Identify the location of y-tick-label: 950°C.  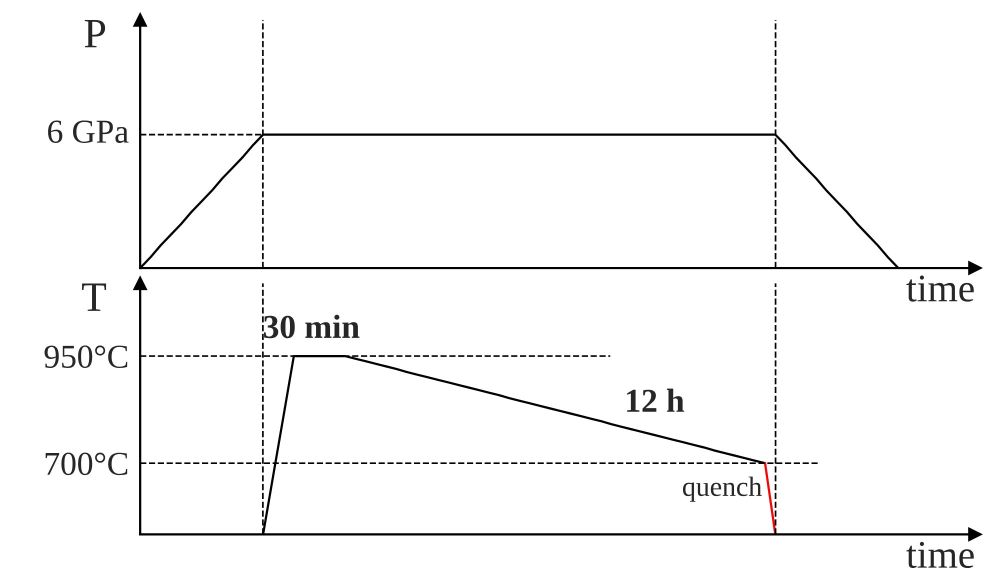
(86, 356).